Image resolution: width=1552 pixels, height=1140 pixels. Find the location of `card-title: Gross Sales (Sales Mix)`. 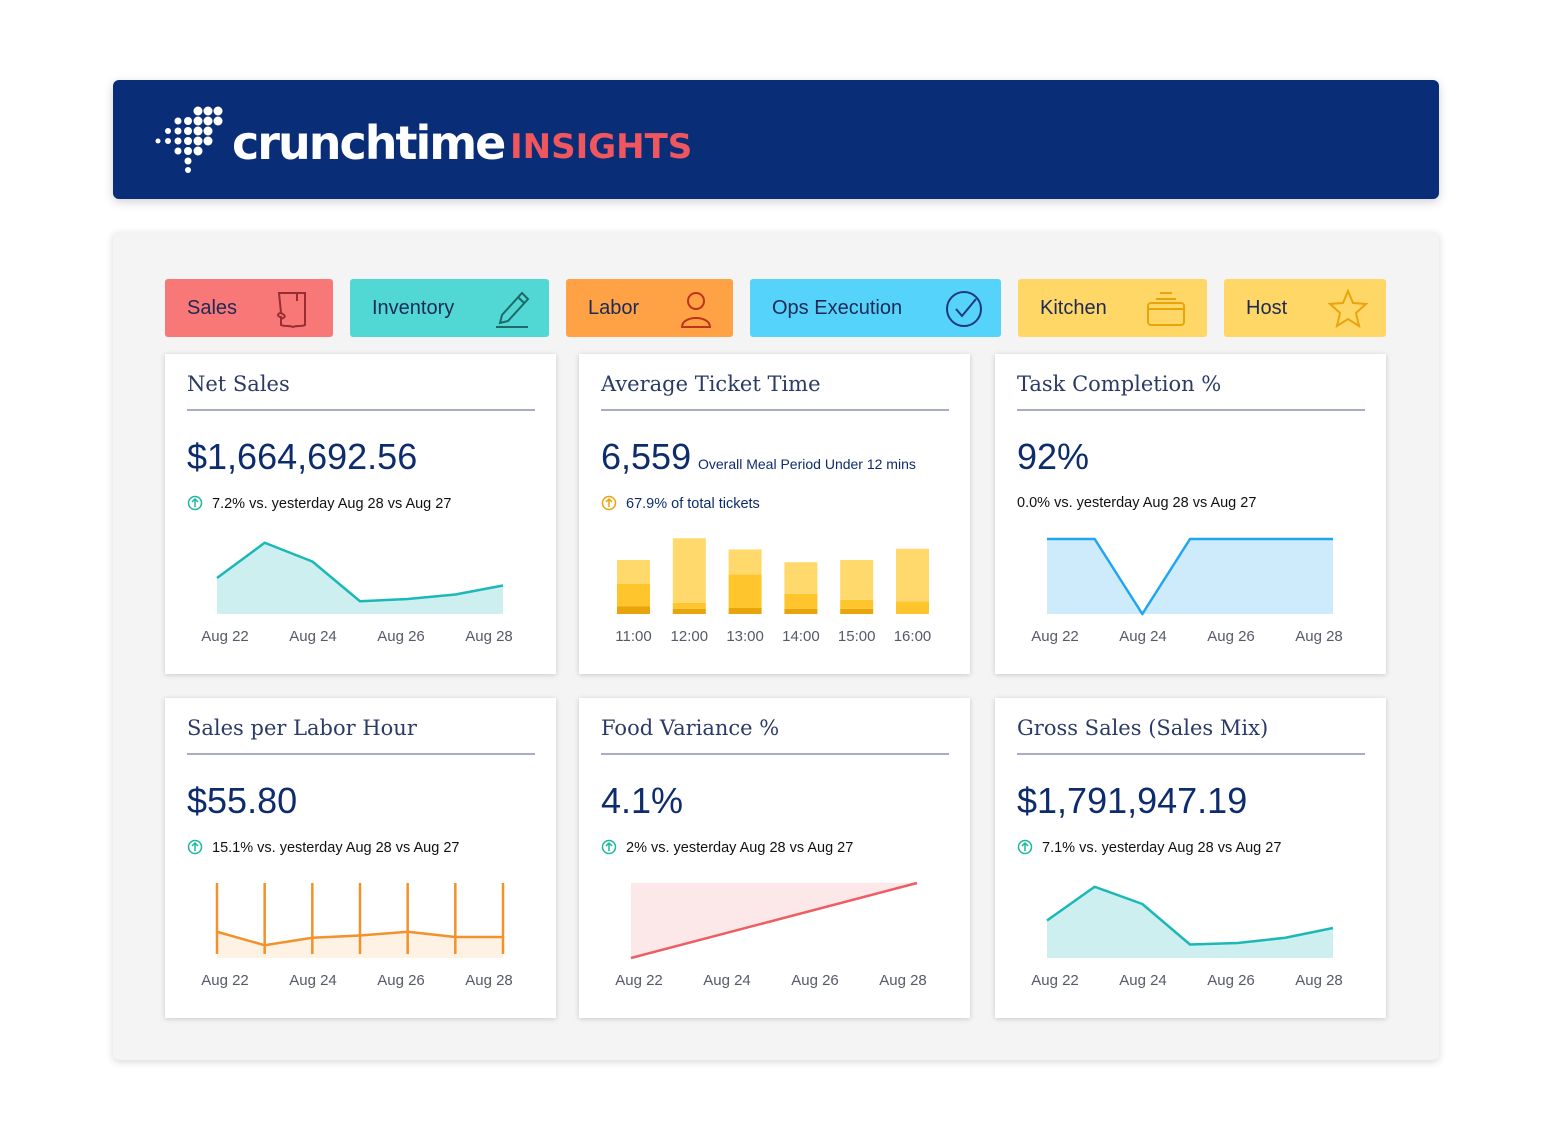

card-title: Gross Sales (Sales Mix) is located at coordinates (1143, 728).